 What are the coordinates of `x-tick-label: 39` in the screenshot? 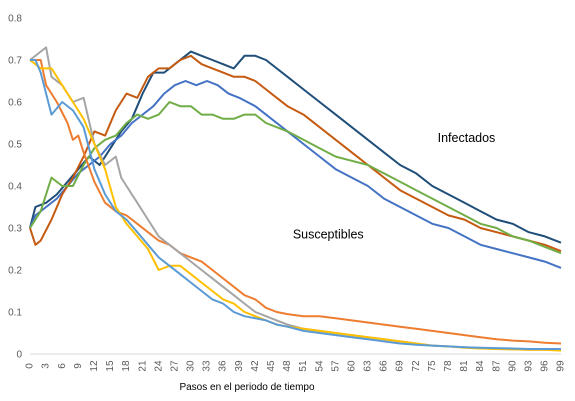 It's located at (239, 366).